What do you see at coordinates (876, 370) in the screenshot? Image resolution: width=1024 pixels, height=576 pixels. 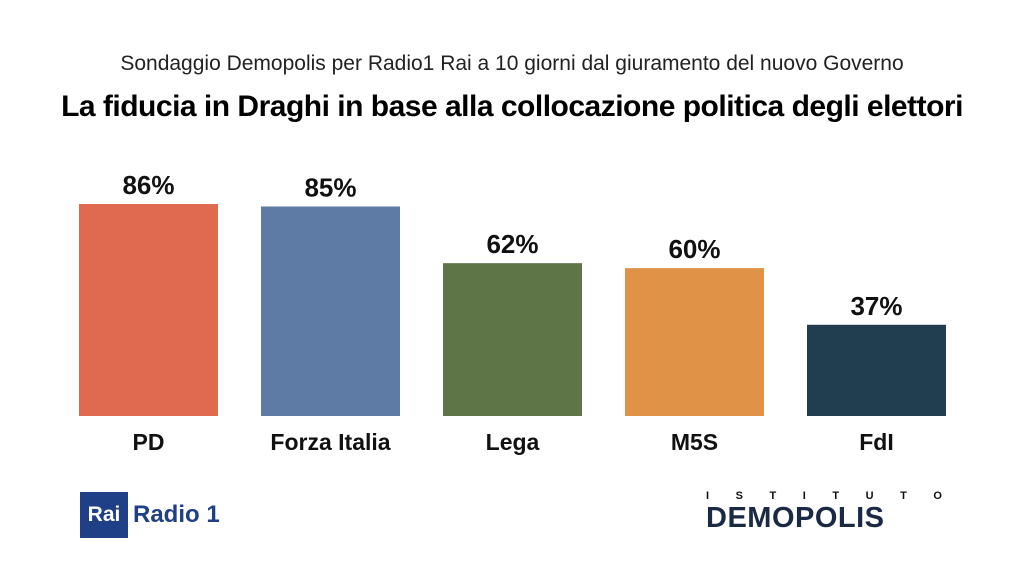 I see `bar-fdi` at bounding box center [876, 370].